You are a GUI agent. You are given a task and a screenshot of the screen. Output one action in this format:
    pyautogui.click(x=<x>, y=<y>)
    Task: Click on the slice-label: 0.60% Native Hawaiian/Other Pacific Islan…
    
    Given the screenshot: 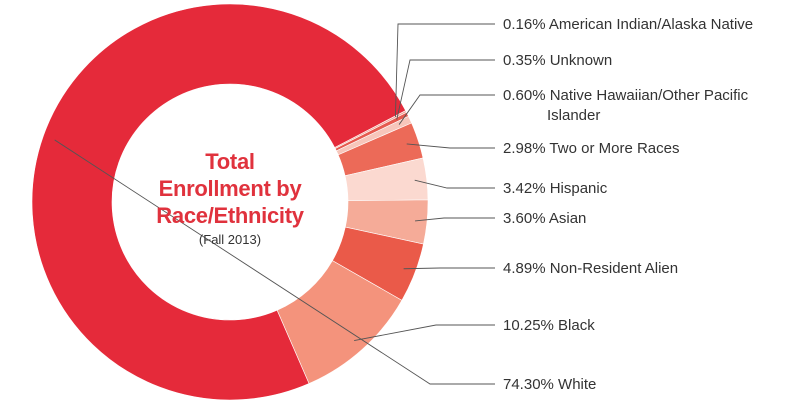 What is the action you would take?
    pyautogui.click(x=626, y=105)
    